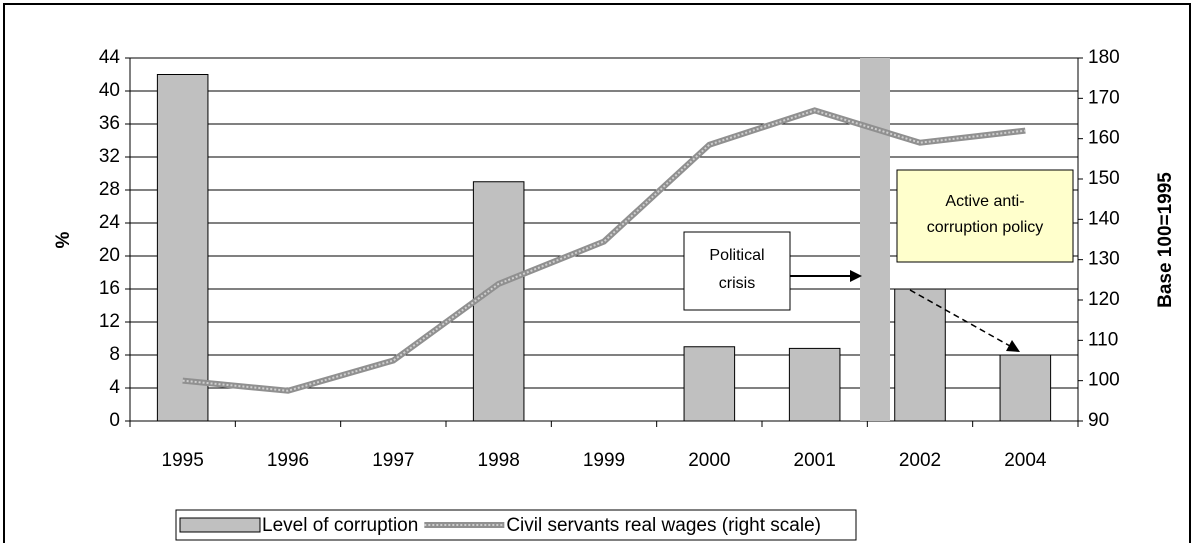  Describe the element at coordinates (114, 354) in the screenshot. I see `y-tick-label: 8` at that location.